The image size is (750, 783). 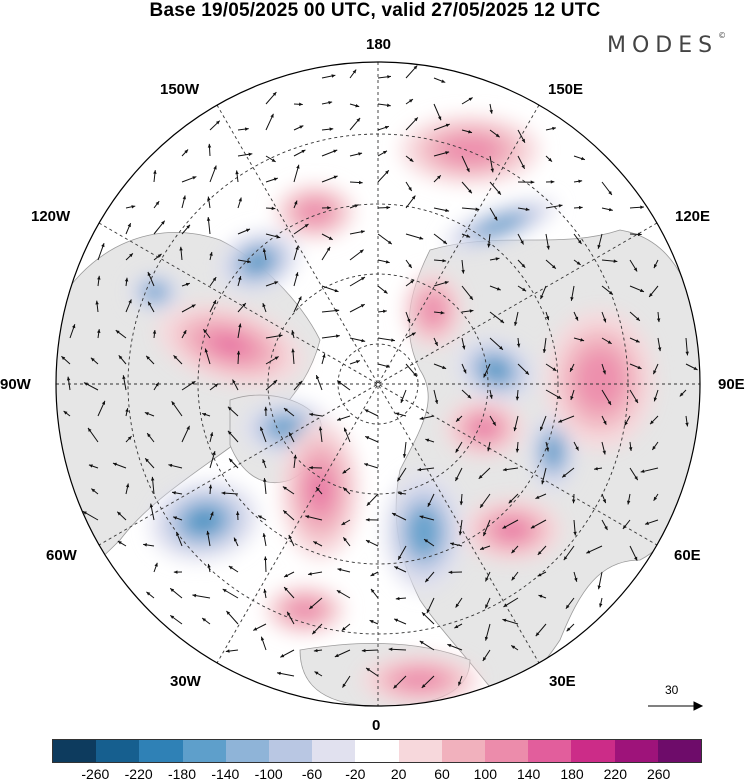 What do you see at coordinates (61, 555) in the screenshot?
I see `lon-label-60w: 60W` at bounding box center [61, 555].